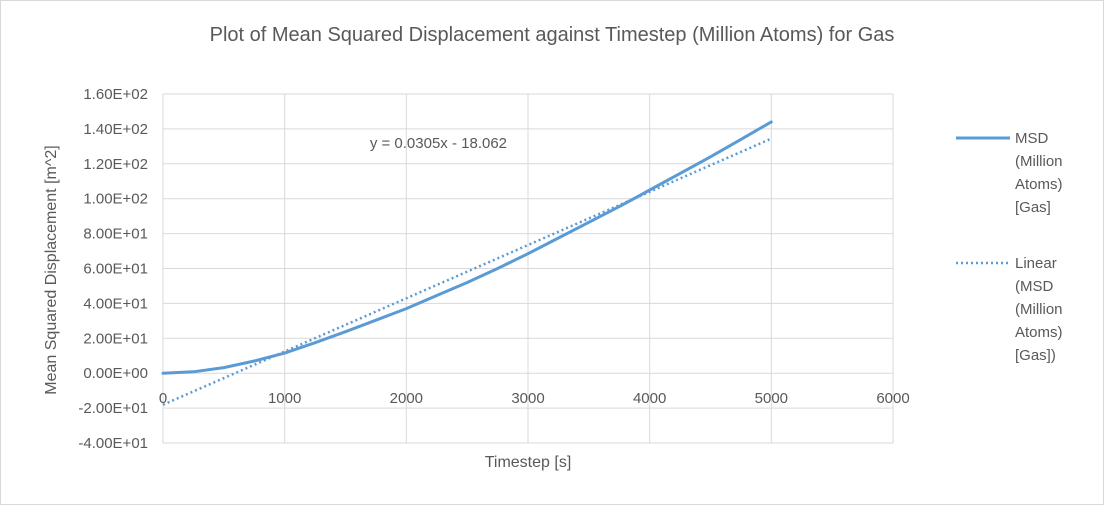 This screenshot has height=509, width=1104. Describe the element at coordinates (115, 338) in the screenshot. I see `y-tick-label: 2.00E+01` at that location.